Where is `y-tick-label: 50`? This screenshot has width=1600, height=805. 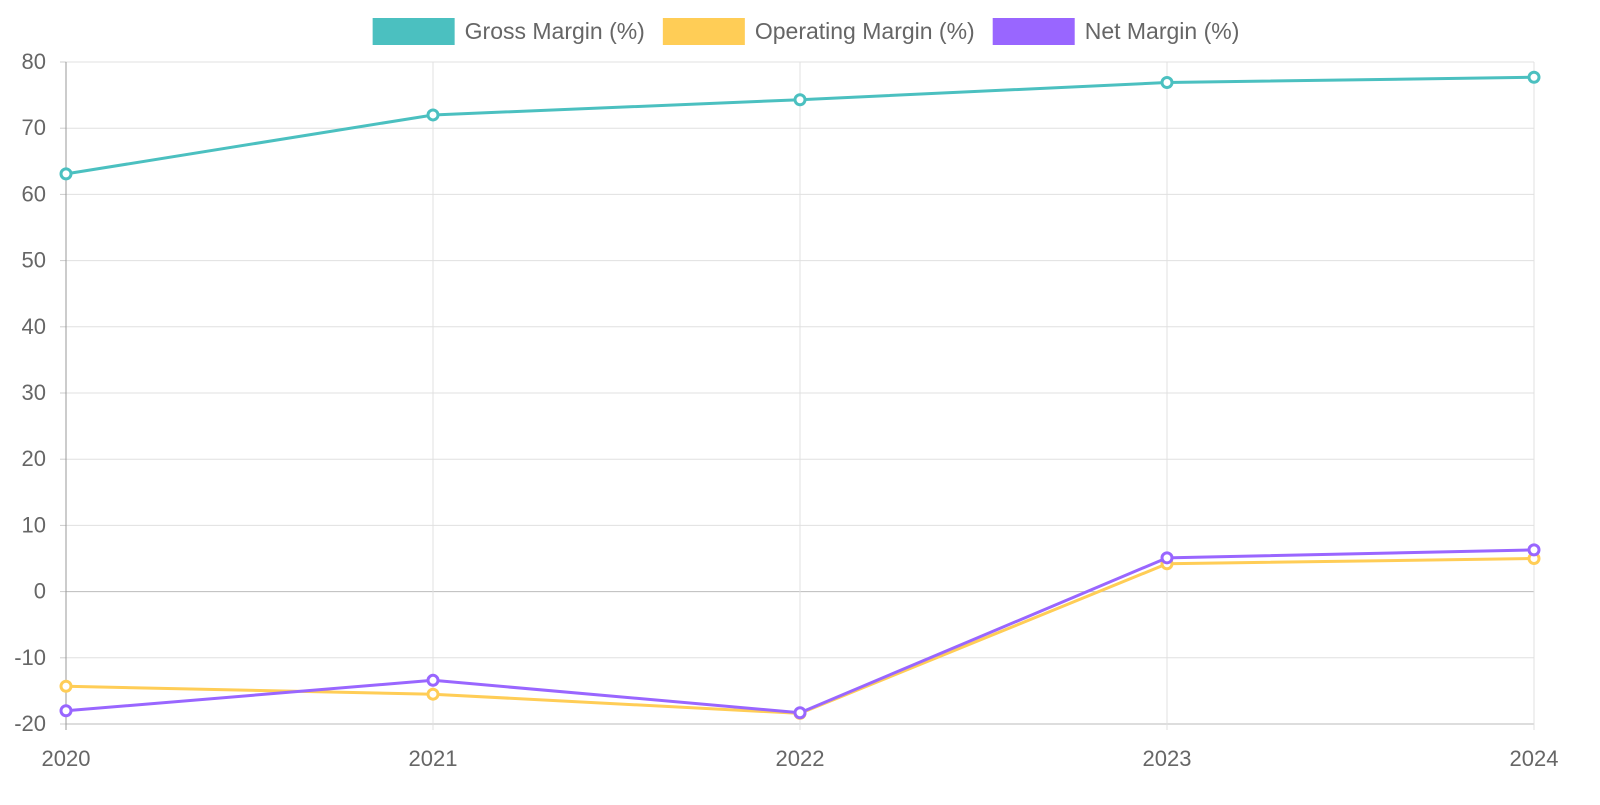 y-tick-label: 50 is located at coordinates (34, 260).